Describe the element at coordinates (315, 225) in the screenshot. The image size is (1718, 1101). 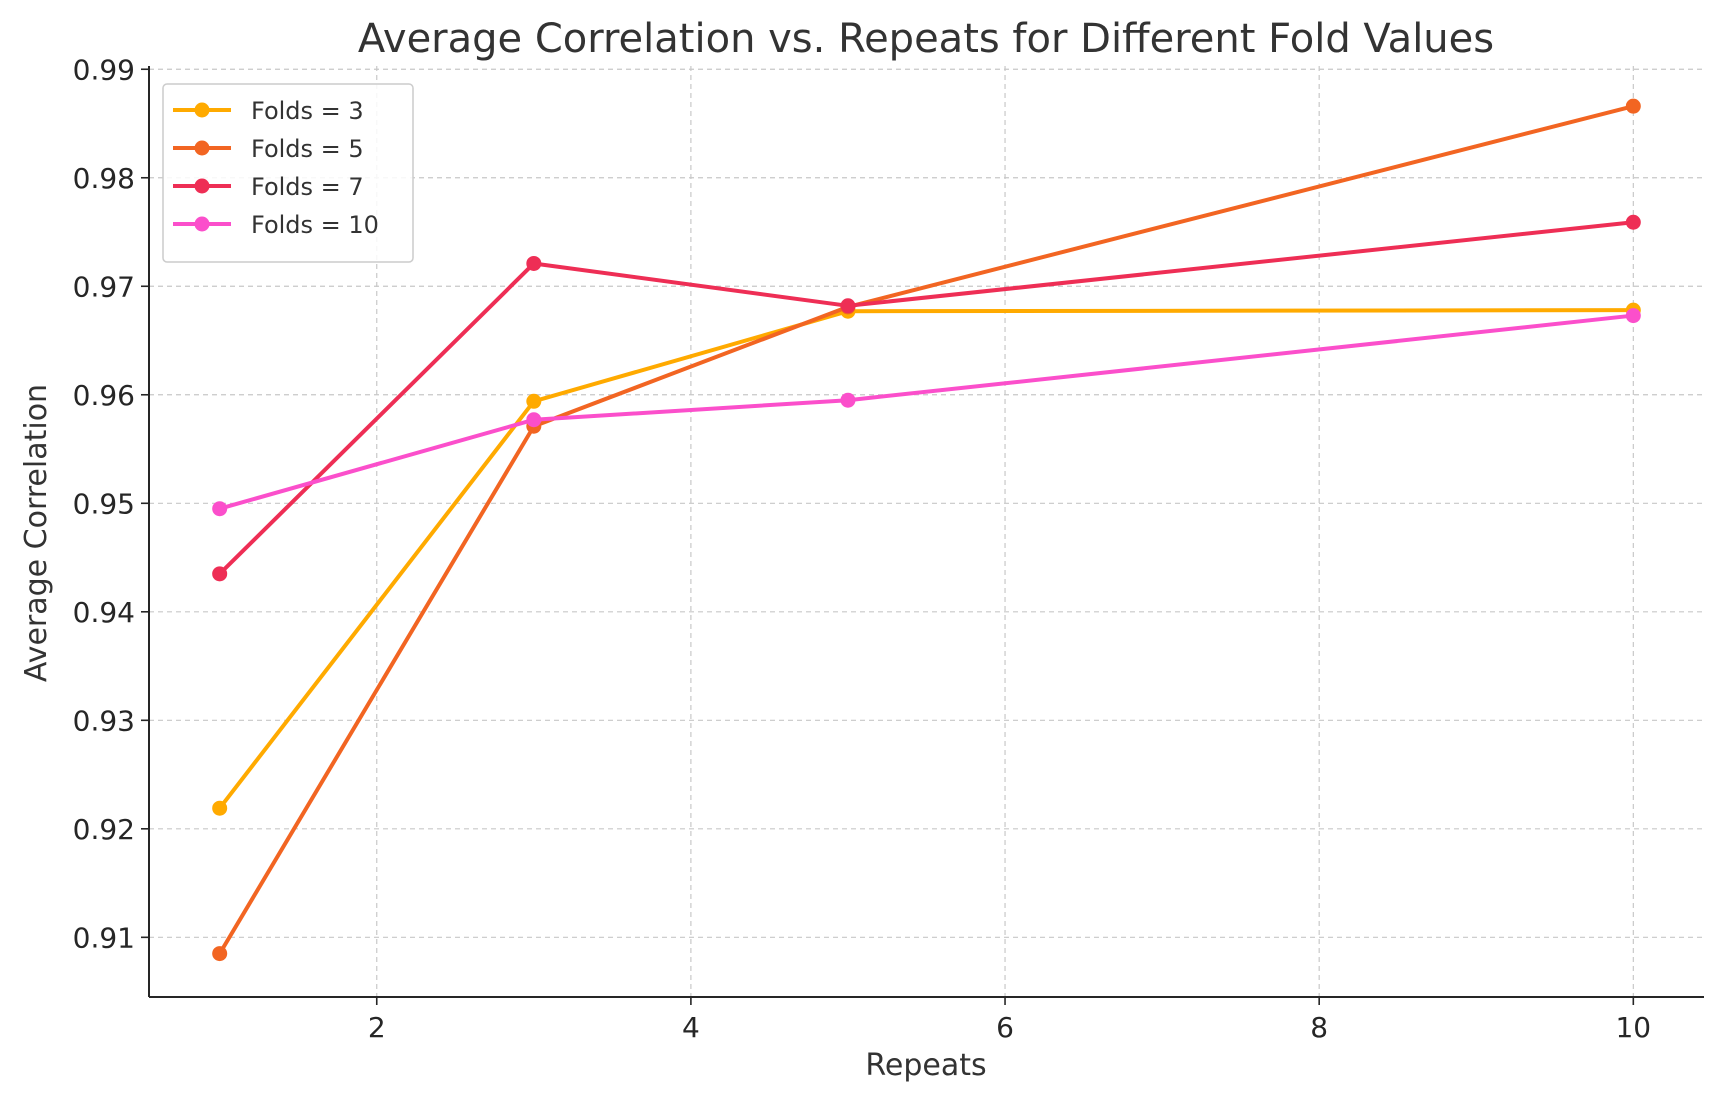
I see `legend-label: Folds = 10` at that location.